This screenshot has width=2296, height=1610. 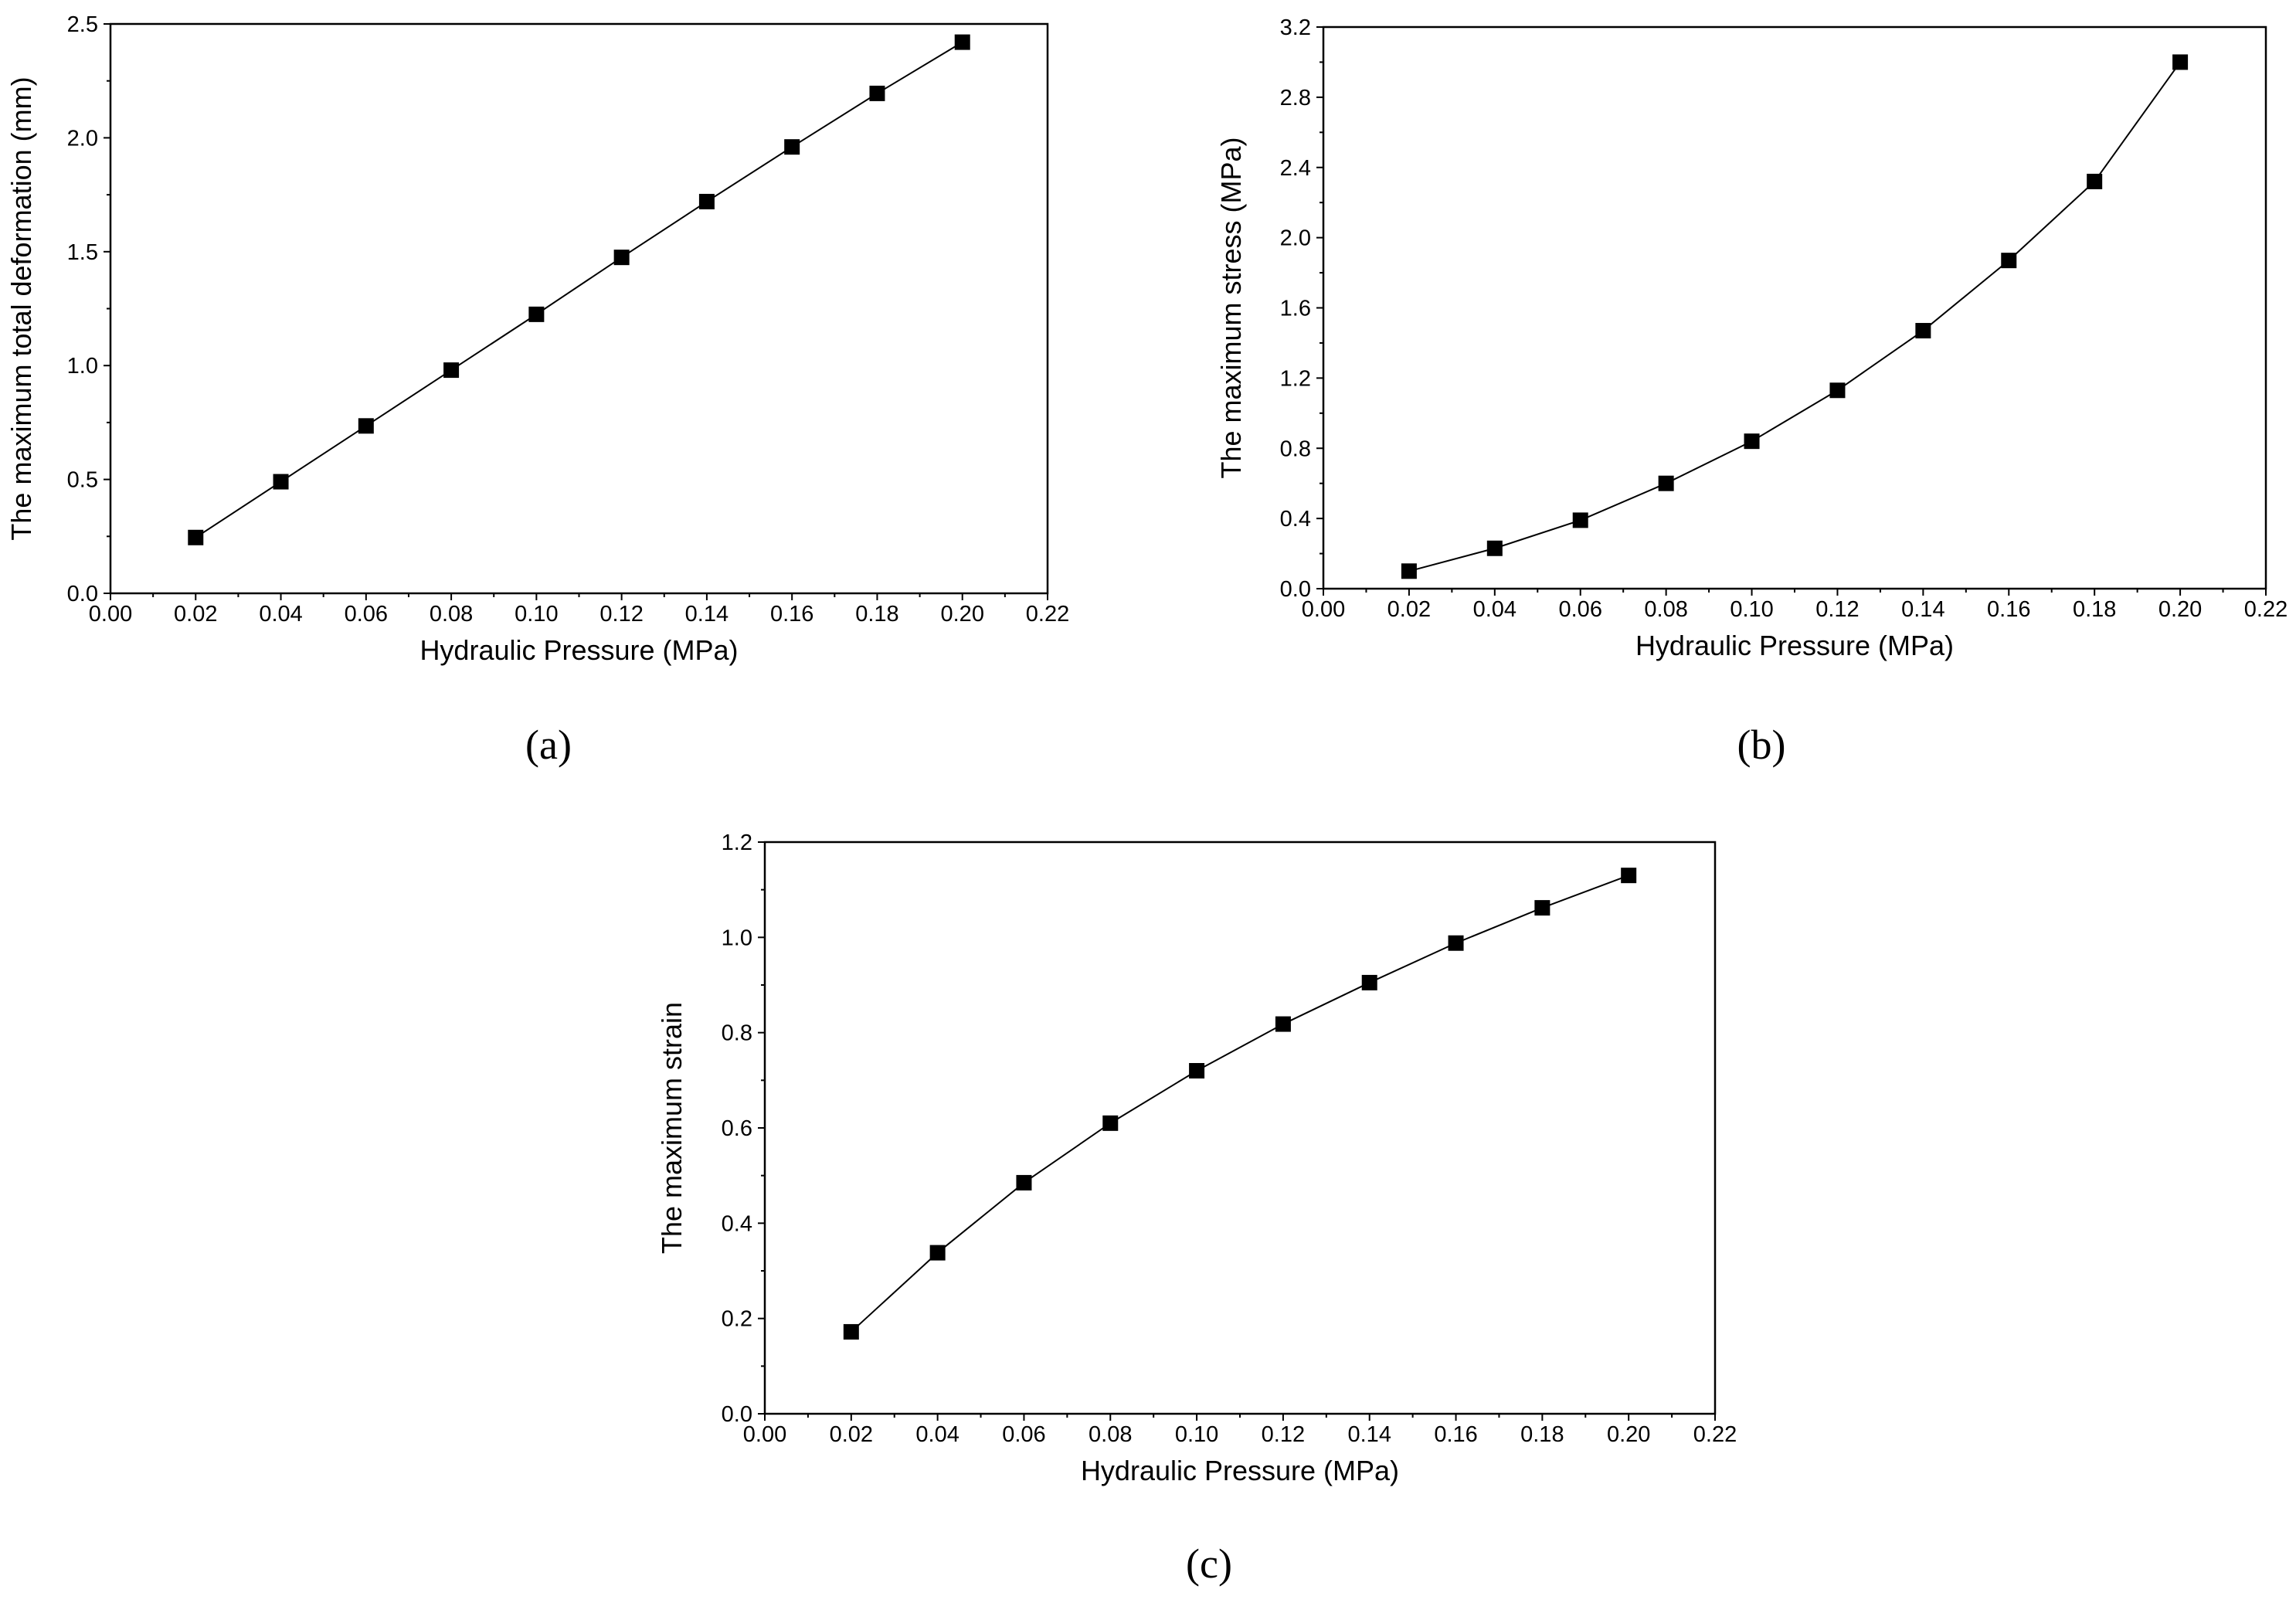 I want to click on y-tick-label: 2.5, so click(x=82, y=25).